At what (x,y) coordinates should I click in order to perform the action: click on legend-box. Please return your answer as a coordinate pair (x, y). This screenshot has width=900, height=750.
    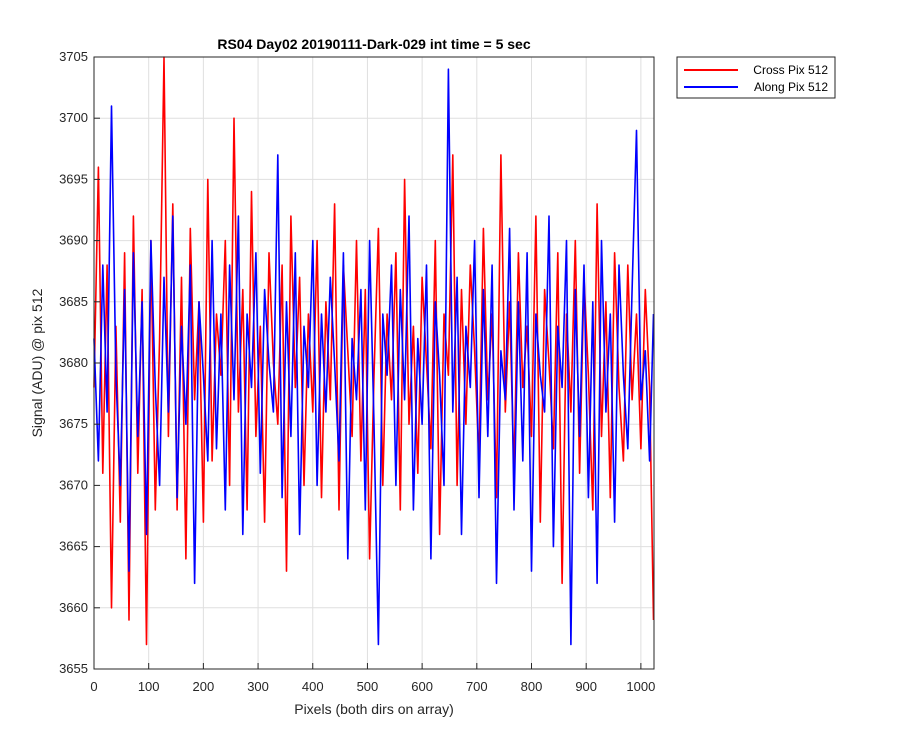
    Looking at the image, I should click on (756, 77).